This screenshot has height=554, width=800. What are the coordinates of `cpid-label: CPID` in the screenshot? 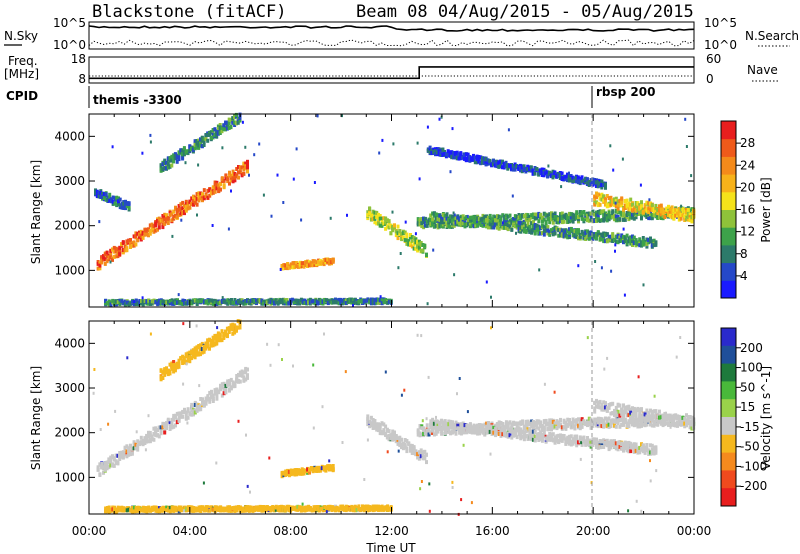 It's located at (22, 96).